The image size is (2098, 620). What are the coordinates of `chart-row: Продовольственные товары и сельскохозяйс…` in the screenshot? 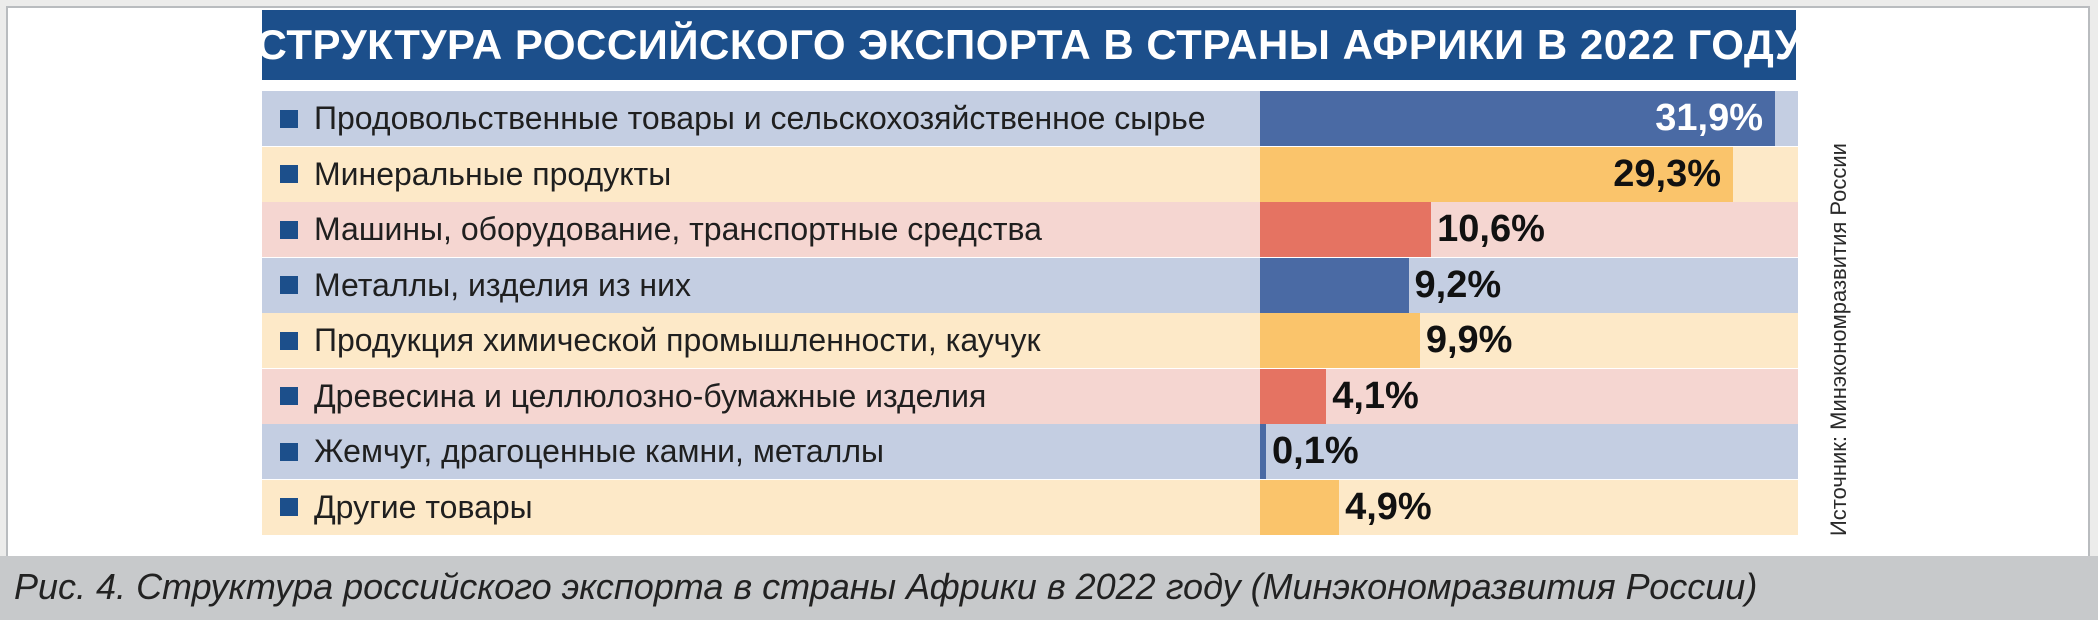 It's located at (1030, 118).